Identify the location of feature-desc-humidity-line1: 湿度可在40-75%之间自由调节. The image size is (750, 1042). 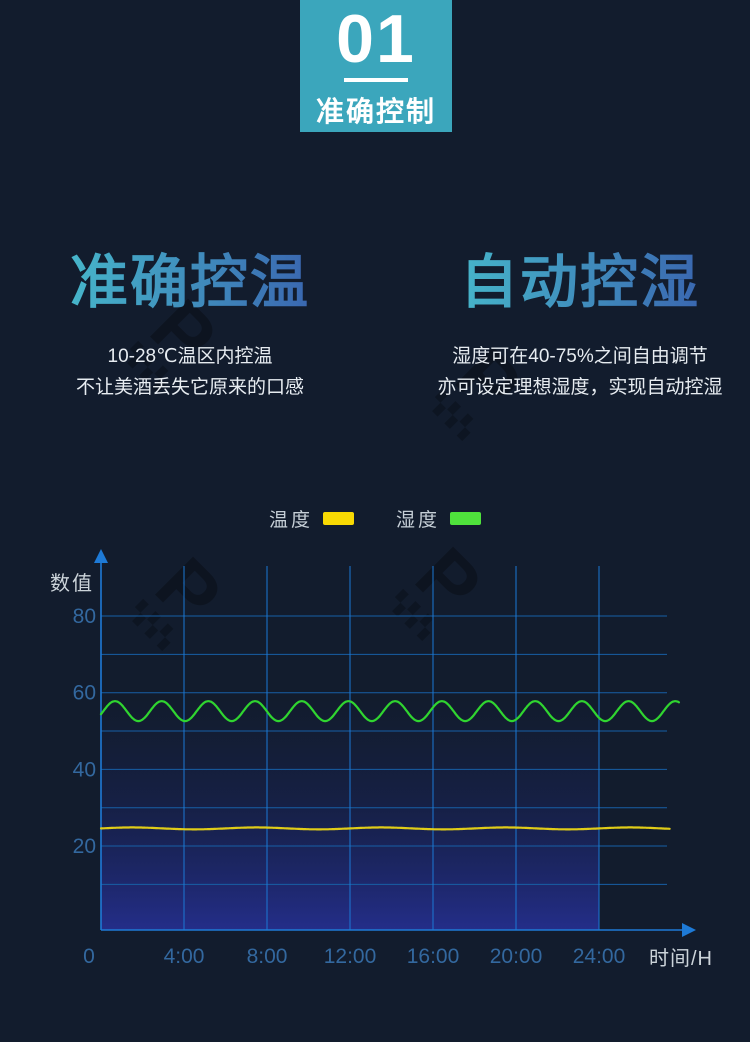
(580, 356).